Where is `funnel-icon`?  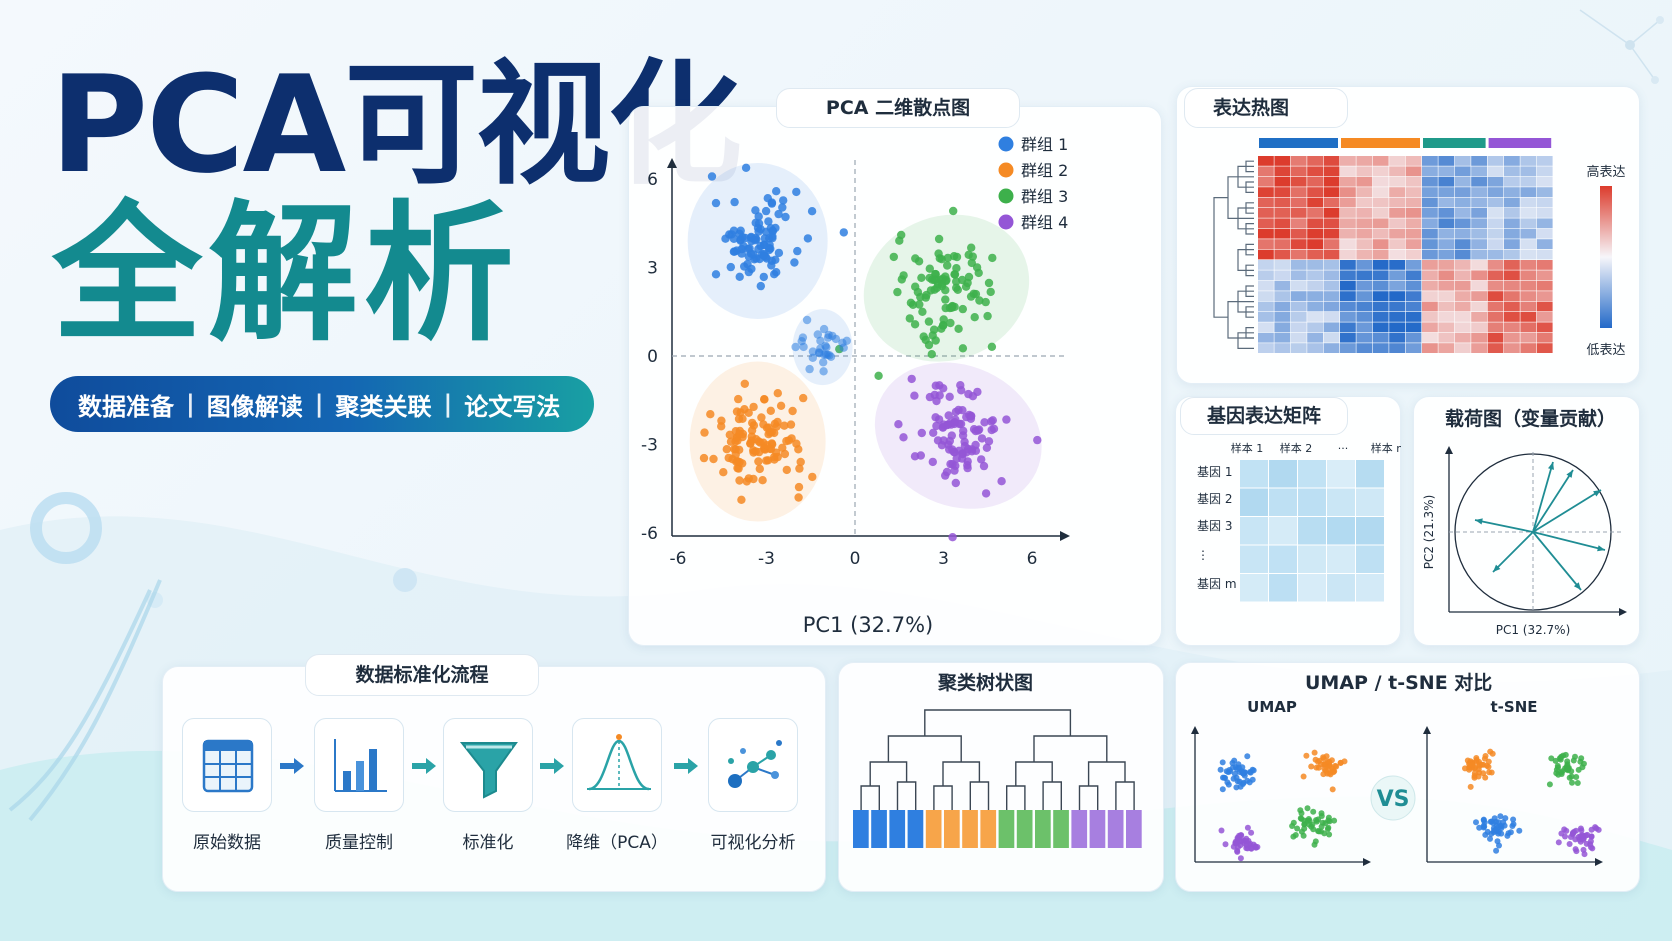 funnel-icon is located at coordinates (488, 770).